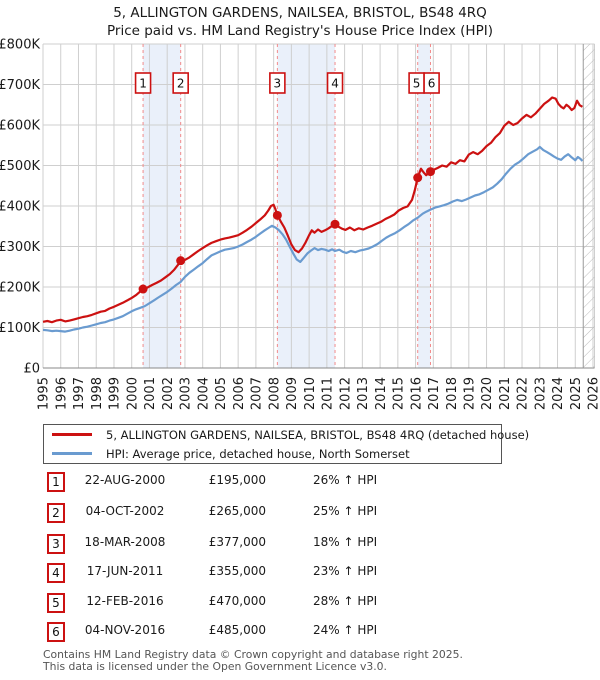  I want to click on y-tick-label: £400K, so click(20, 207).